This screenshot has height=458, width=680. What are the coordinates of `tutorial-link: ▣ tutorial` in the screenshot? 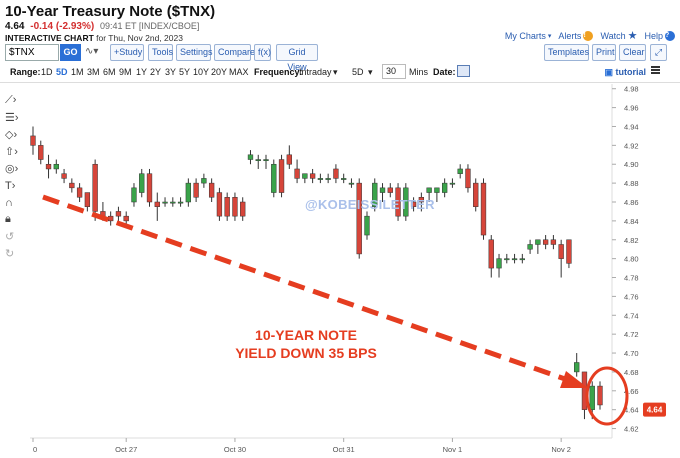 It's located at (625, 72).